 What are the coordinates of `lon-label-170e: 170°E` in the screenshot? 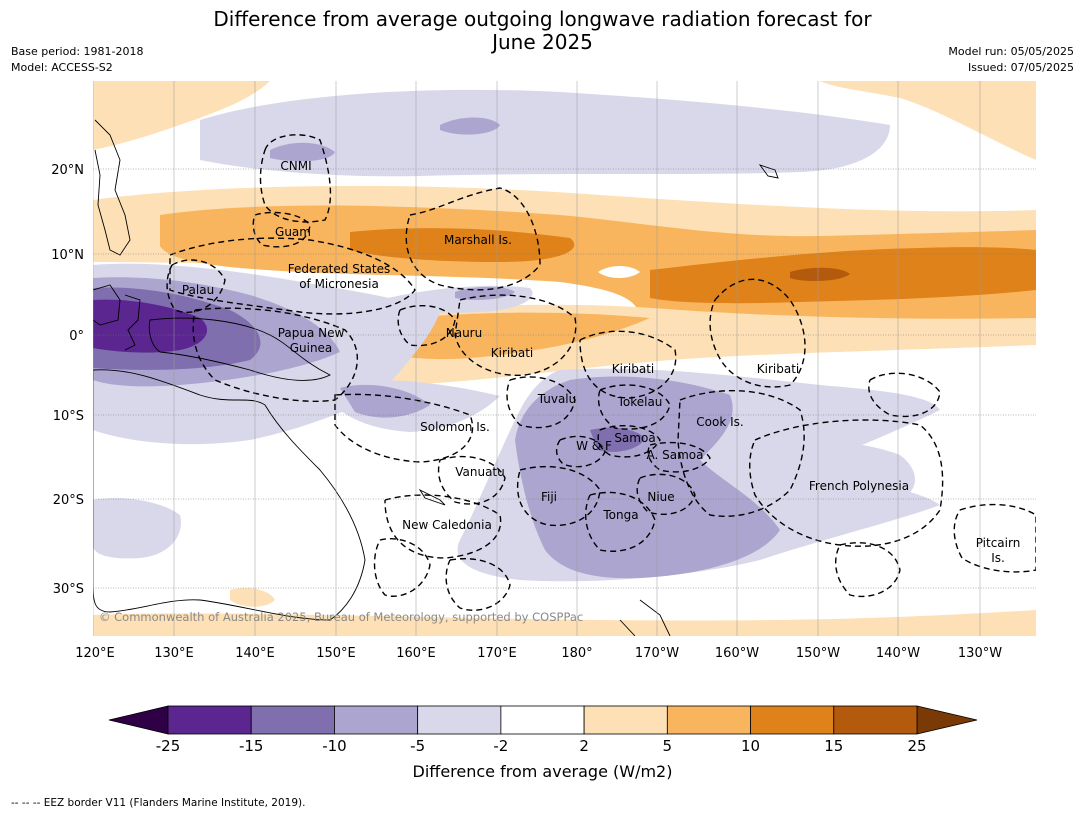 It's located at (497, 653).